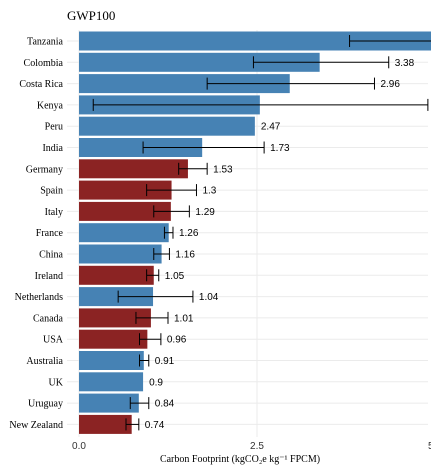  Describe the element at coordinates (429, 446) in the screenshot. I see `x-tick-label: 5.0` at that location.